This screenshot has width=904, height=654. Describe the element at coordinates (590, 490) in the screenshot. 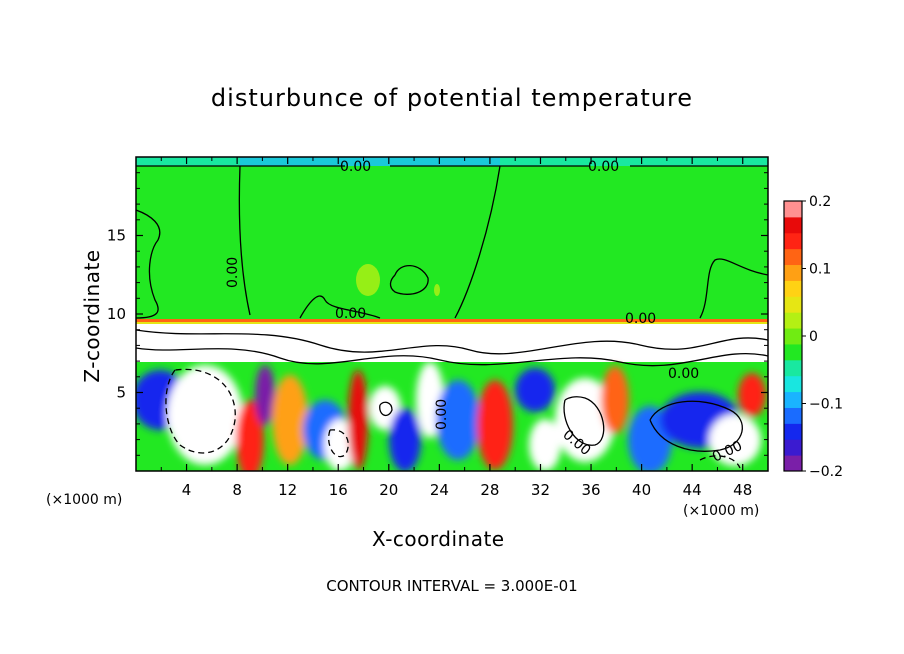

I see `x-tick-label: 36` at that location.